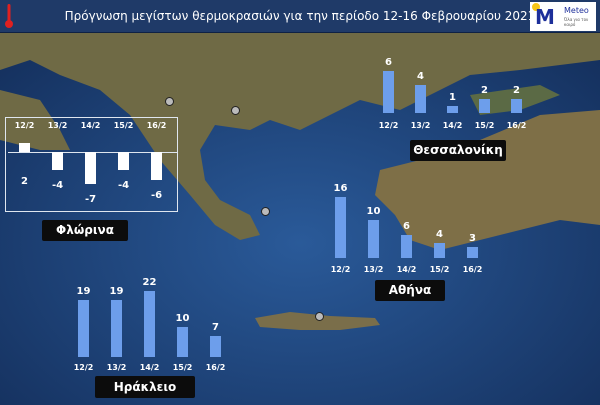 The image size is (600, 405). I want to click on thessaloniki-value-label: 6, so click(388, 62).